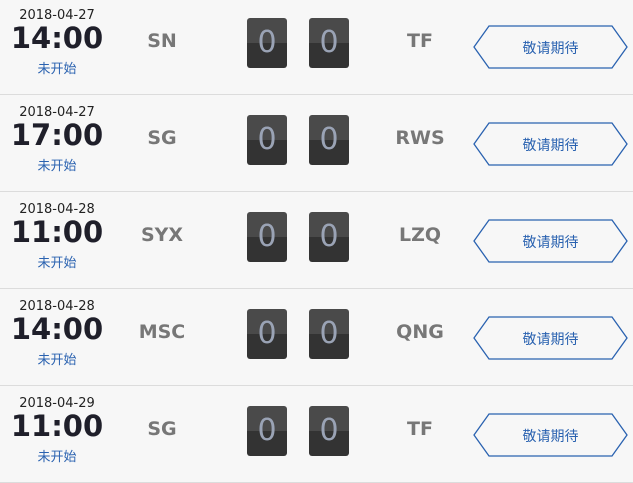 Image resolution: width=633 pixels, height=483 pixels. I want to click on away-team: RWS, so click(420, 138).